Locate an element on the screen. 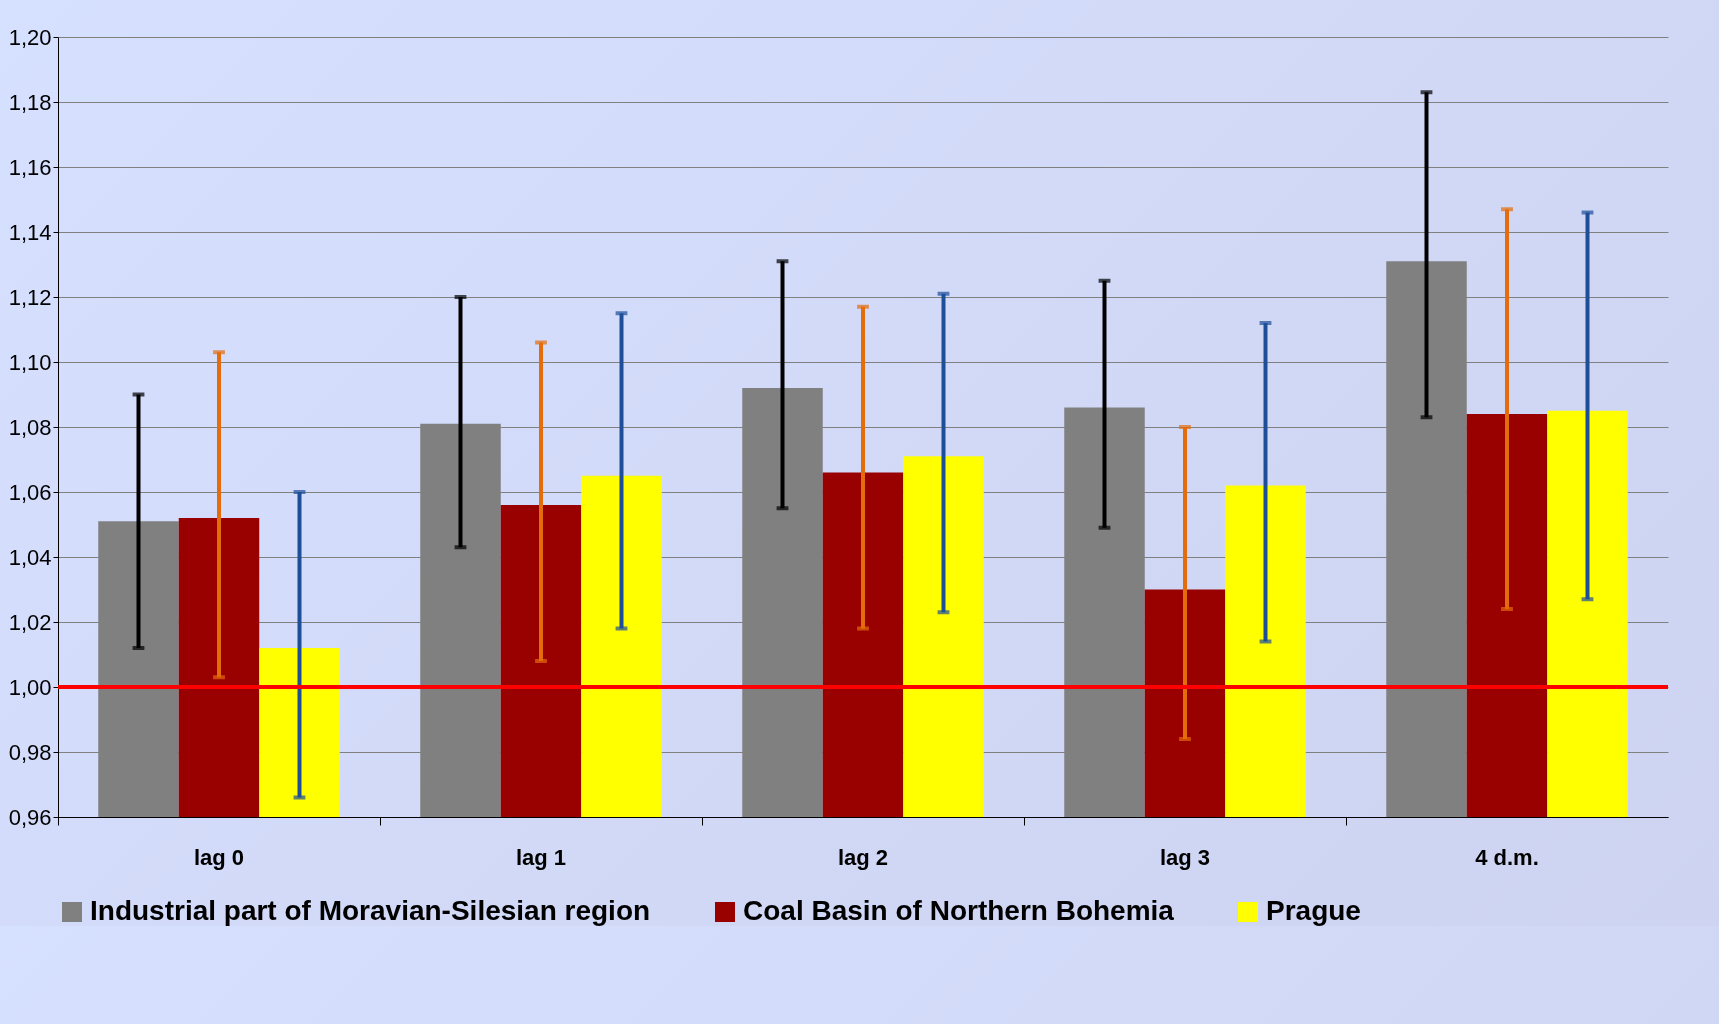  y-tick-label: 1,12 is located at coordinates (30, 297).